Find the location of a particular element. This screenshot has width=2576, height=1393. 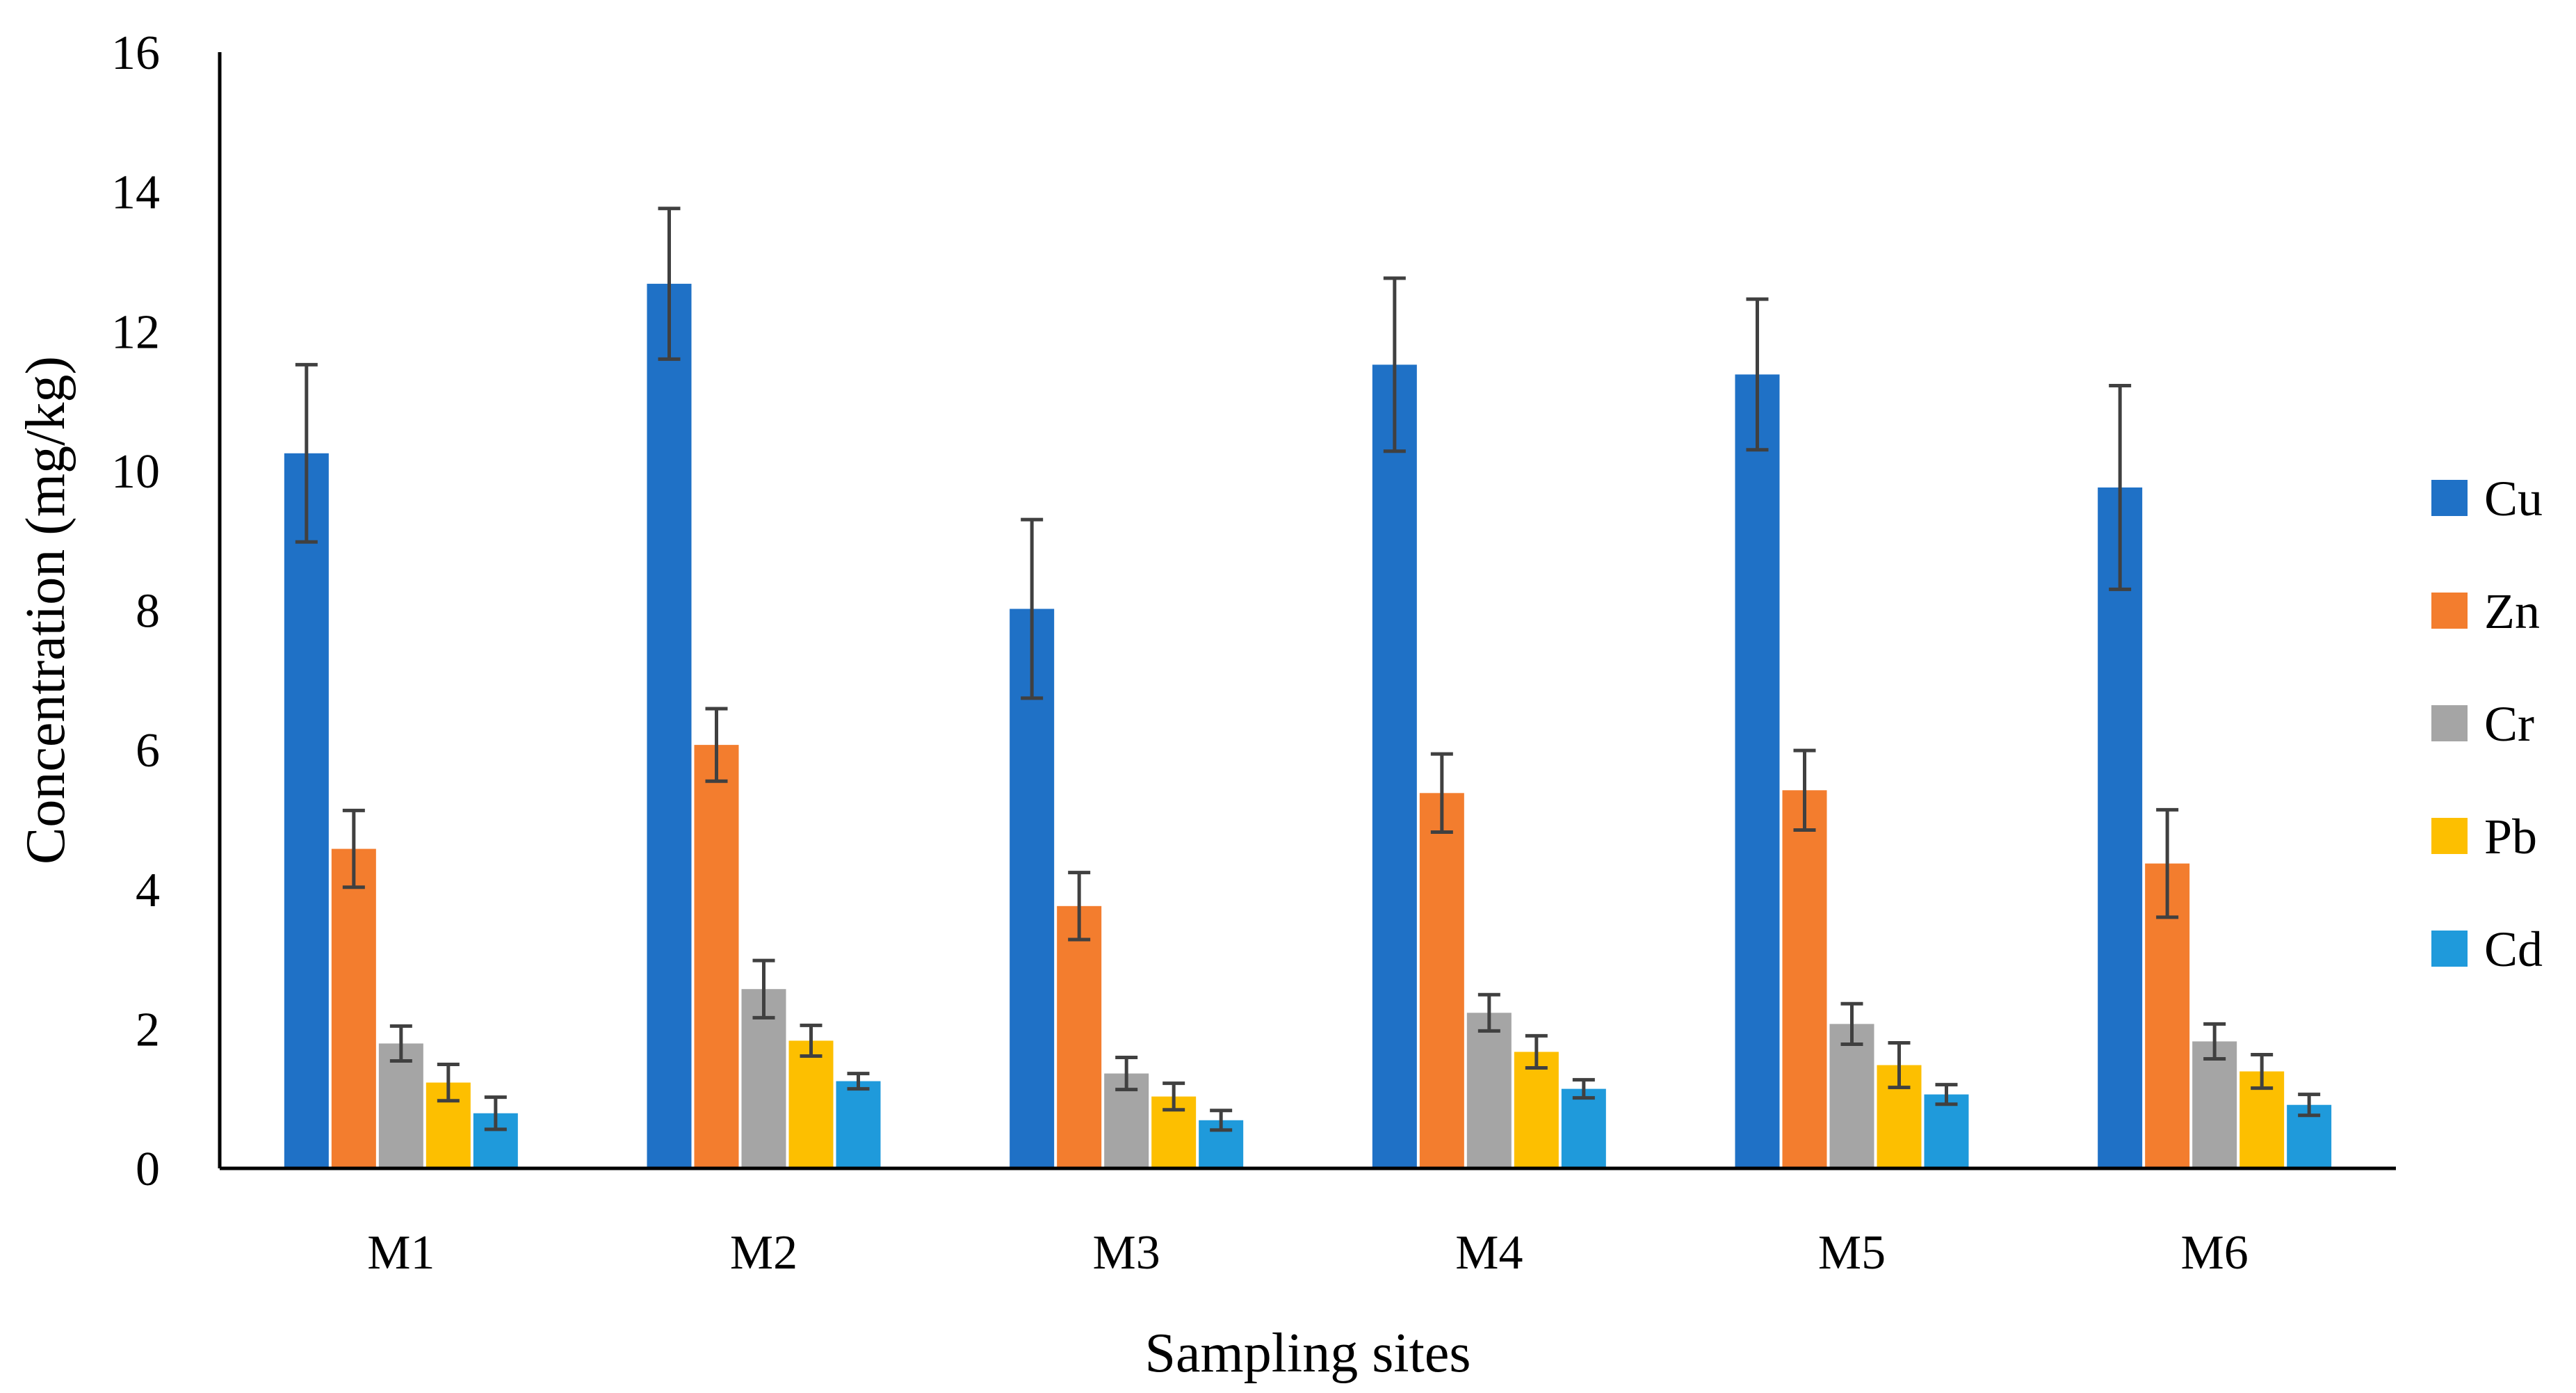

legend-label-zn: Zn is located at coordinates (2512, 611).